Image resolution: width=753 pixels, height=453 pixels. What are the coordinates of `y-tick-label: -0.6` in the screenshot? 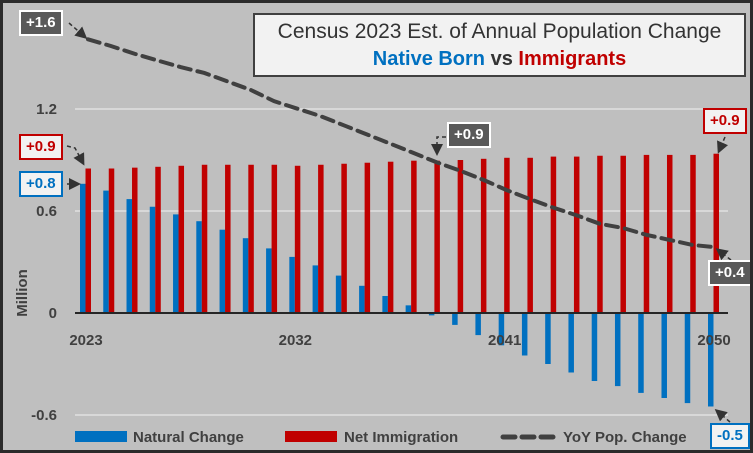 It's located at (44, 415).